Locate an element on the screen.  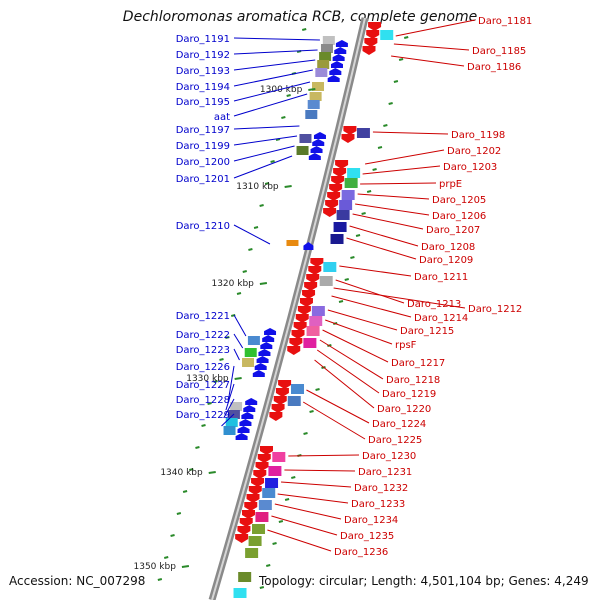
right-gene-label-daro-1211: Daro_1211 is located at coordinates (441, 277).